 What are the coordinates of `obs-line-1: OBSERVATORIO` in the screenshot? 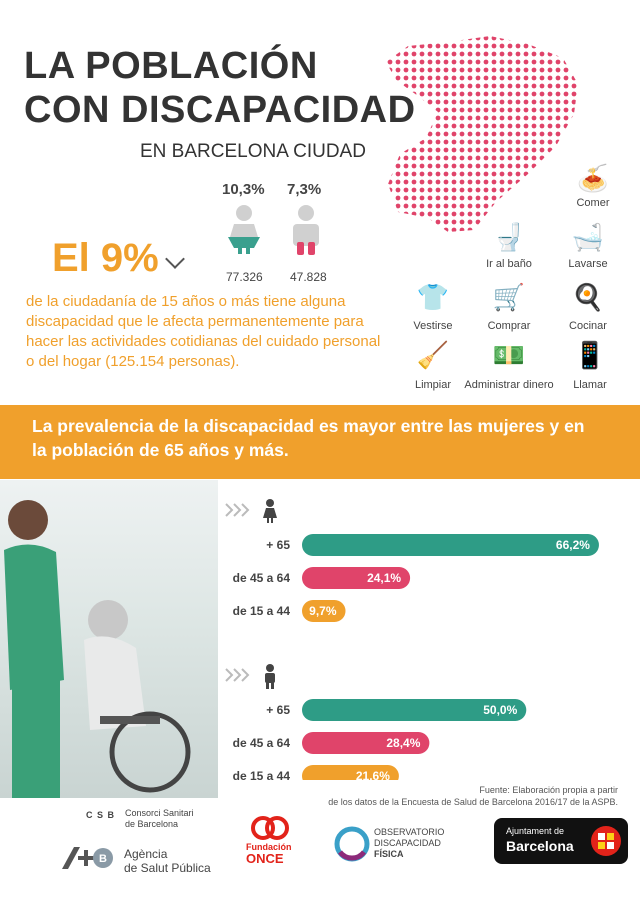 It's located at (409, 832).